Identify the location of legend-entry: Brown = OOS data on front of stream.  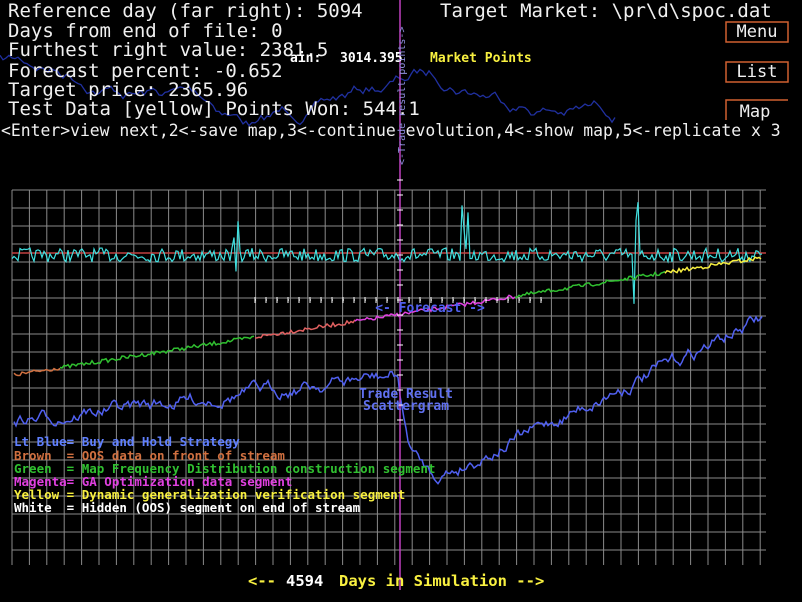
(149, 455).